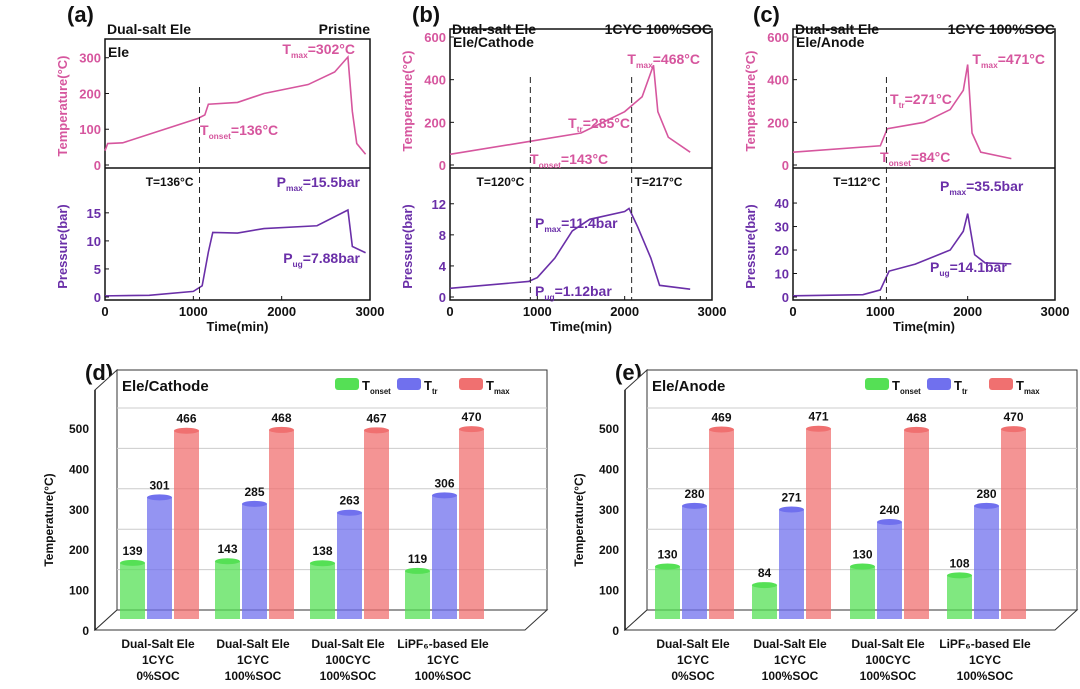 This screenshot has width=1080, height=689. I want to click on rest: =14.1bar, so click(979, 267).